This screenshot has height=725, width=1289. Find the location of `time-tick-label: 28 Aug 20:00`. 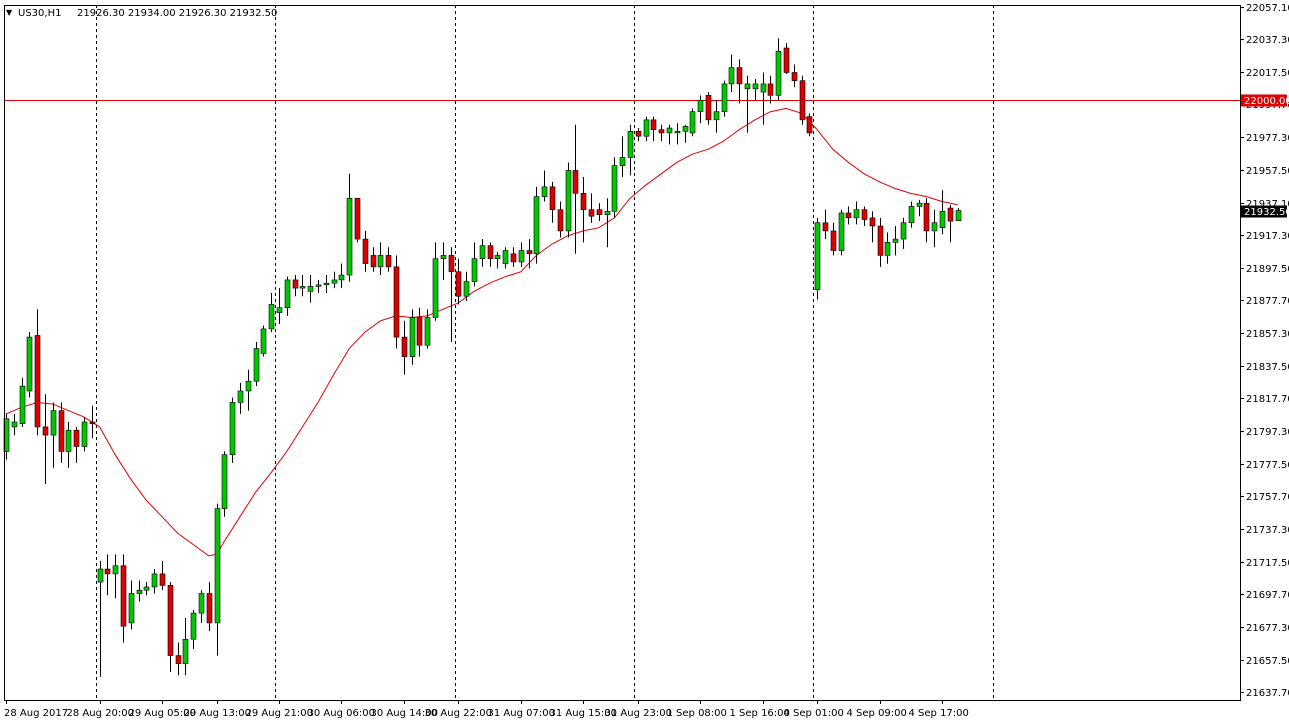

time-tick-label: 28 Aug 20:00 is located at coordinates (100, 713).